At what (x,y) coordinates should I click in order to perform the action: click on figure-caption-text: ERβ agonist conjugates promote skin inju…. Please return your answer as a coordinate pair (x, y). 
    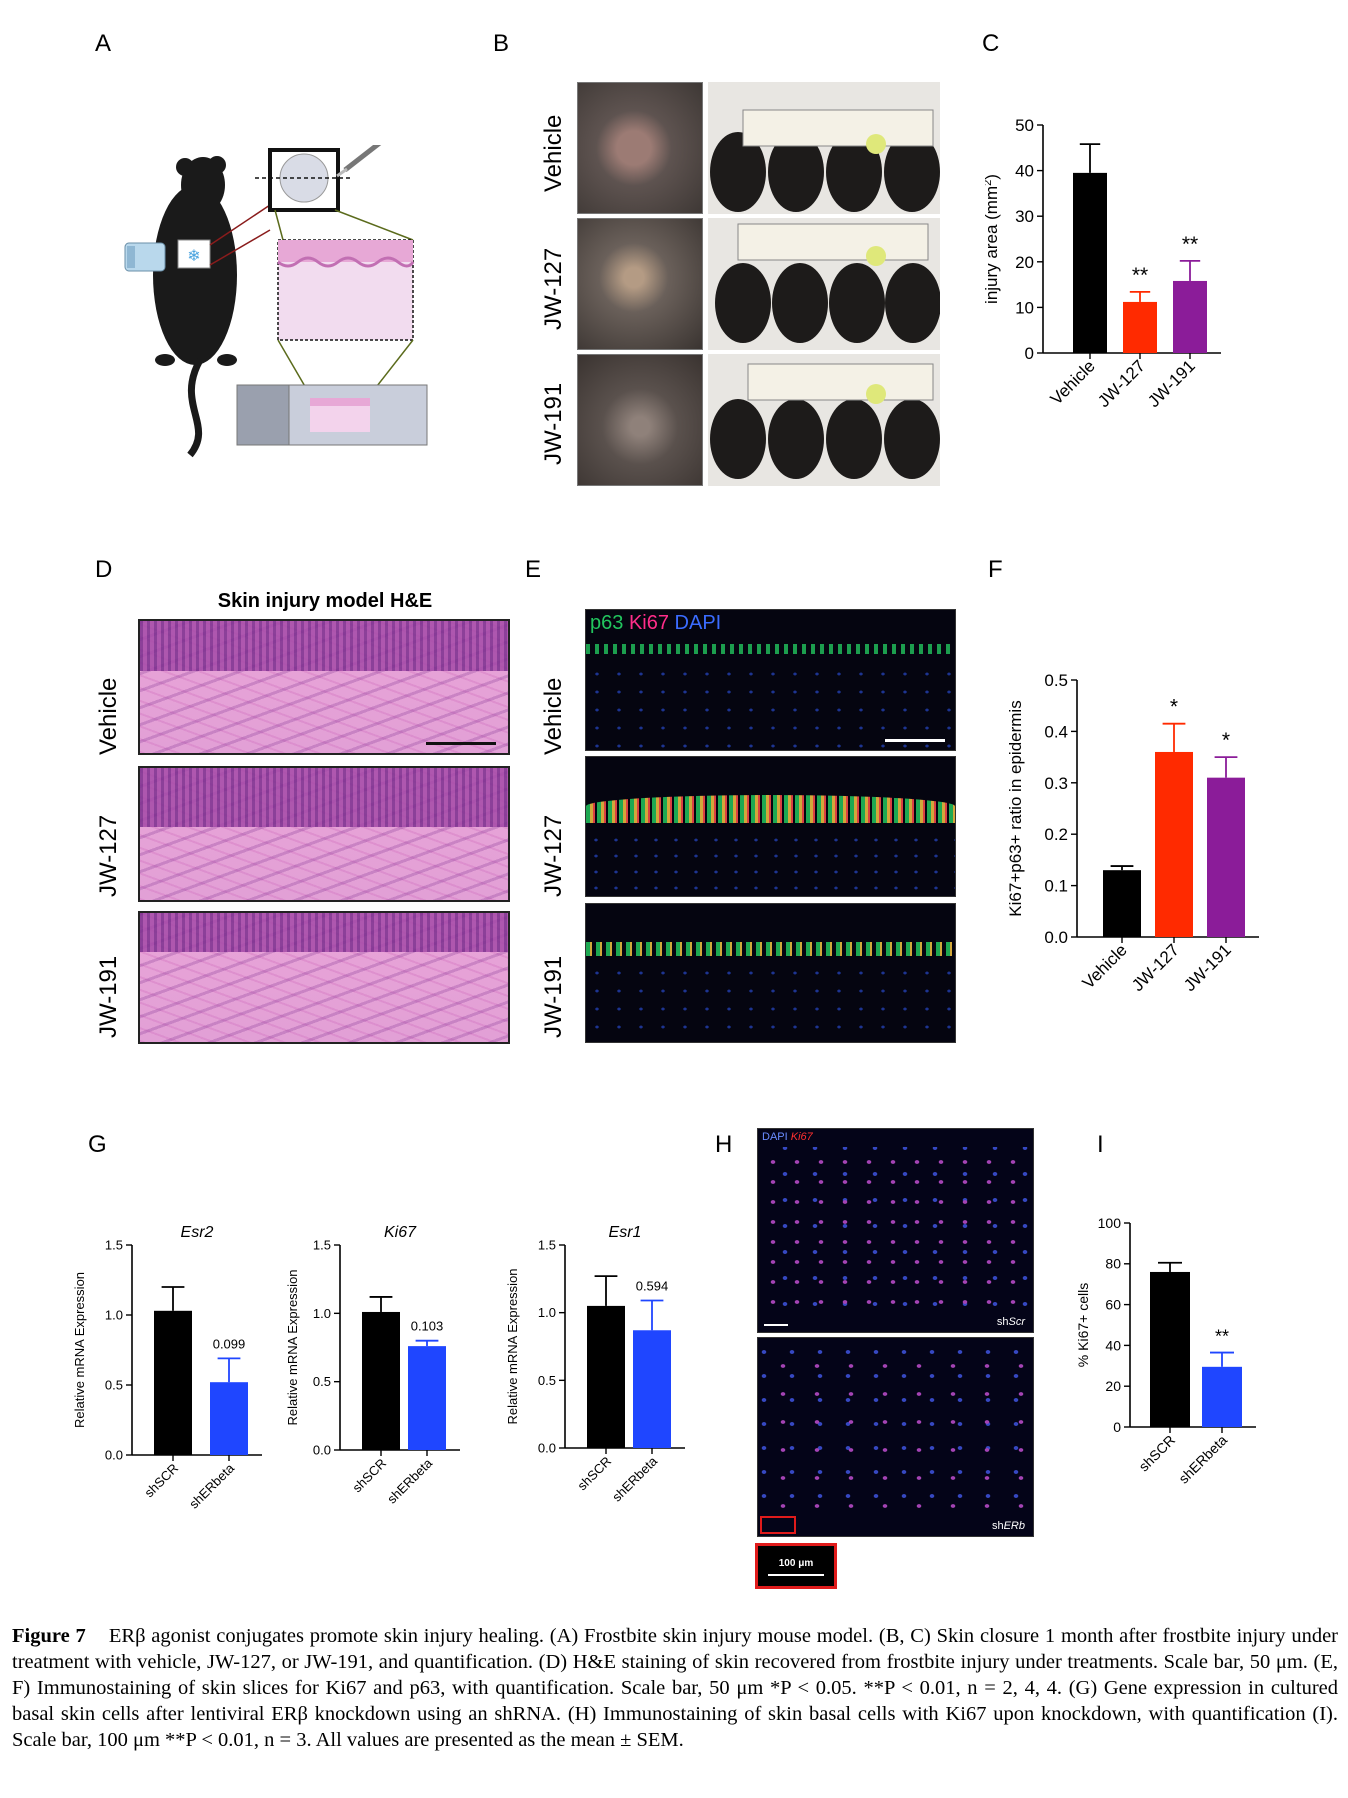
    Looking at the image, I should click on (675, 1688).